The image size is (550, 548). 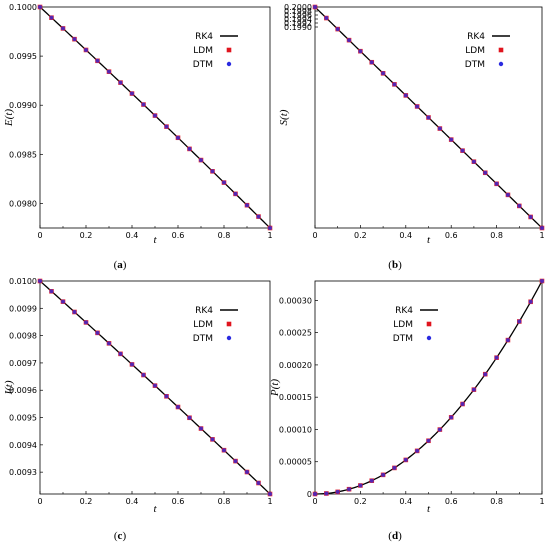 I want to click on y-tick-label: 0.00030, so click(x=295, y=300).